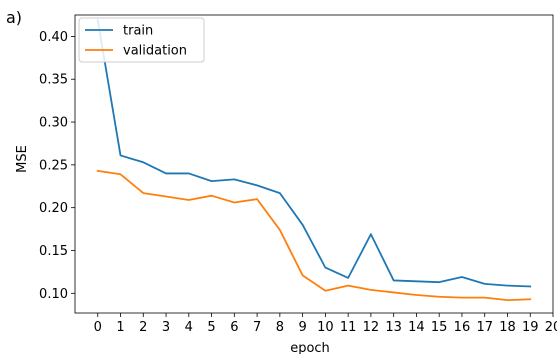  What do you see at coordinates (155, 51) in the screenshot?
I see `legend-label-validation: validation` at bounding box center [155, 51].